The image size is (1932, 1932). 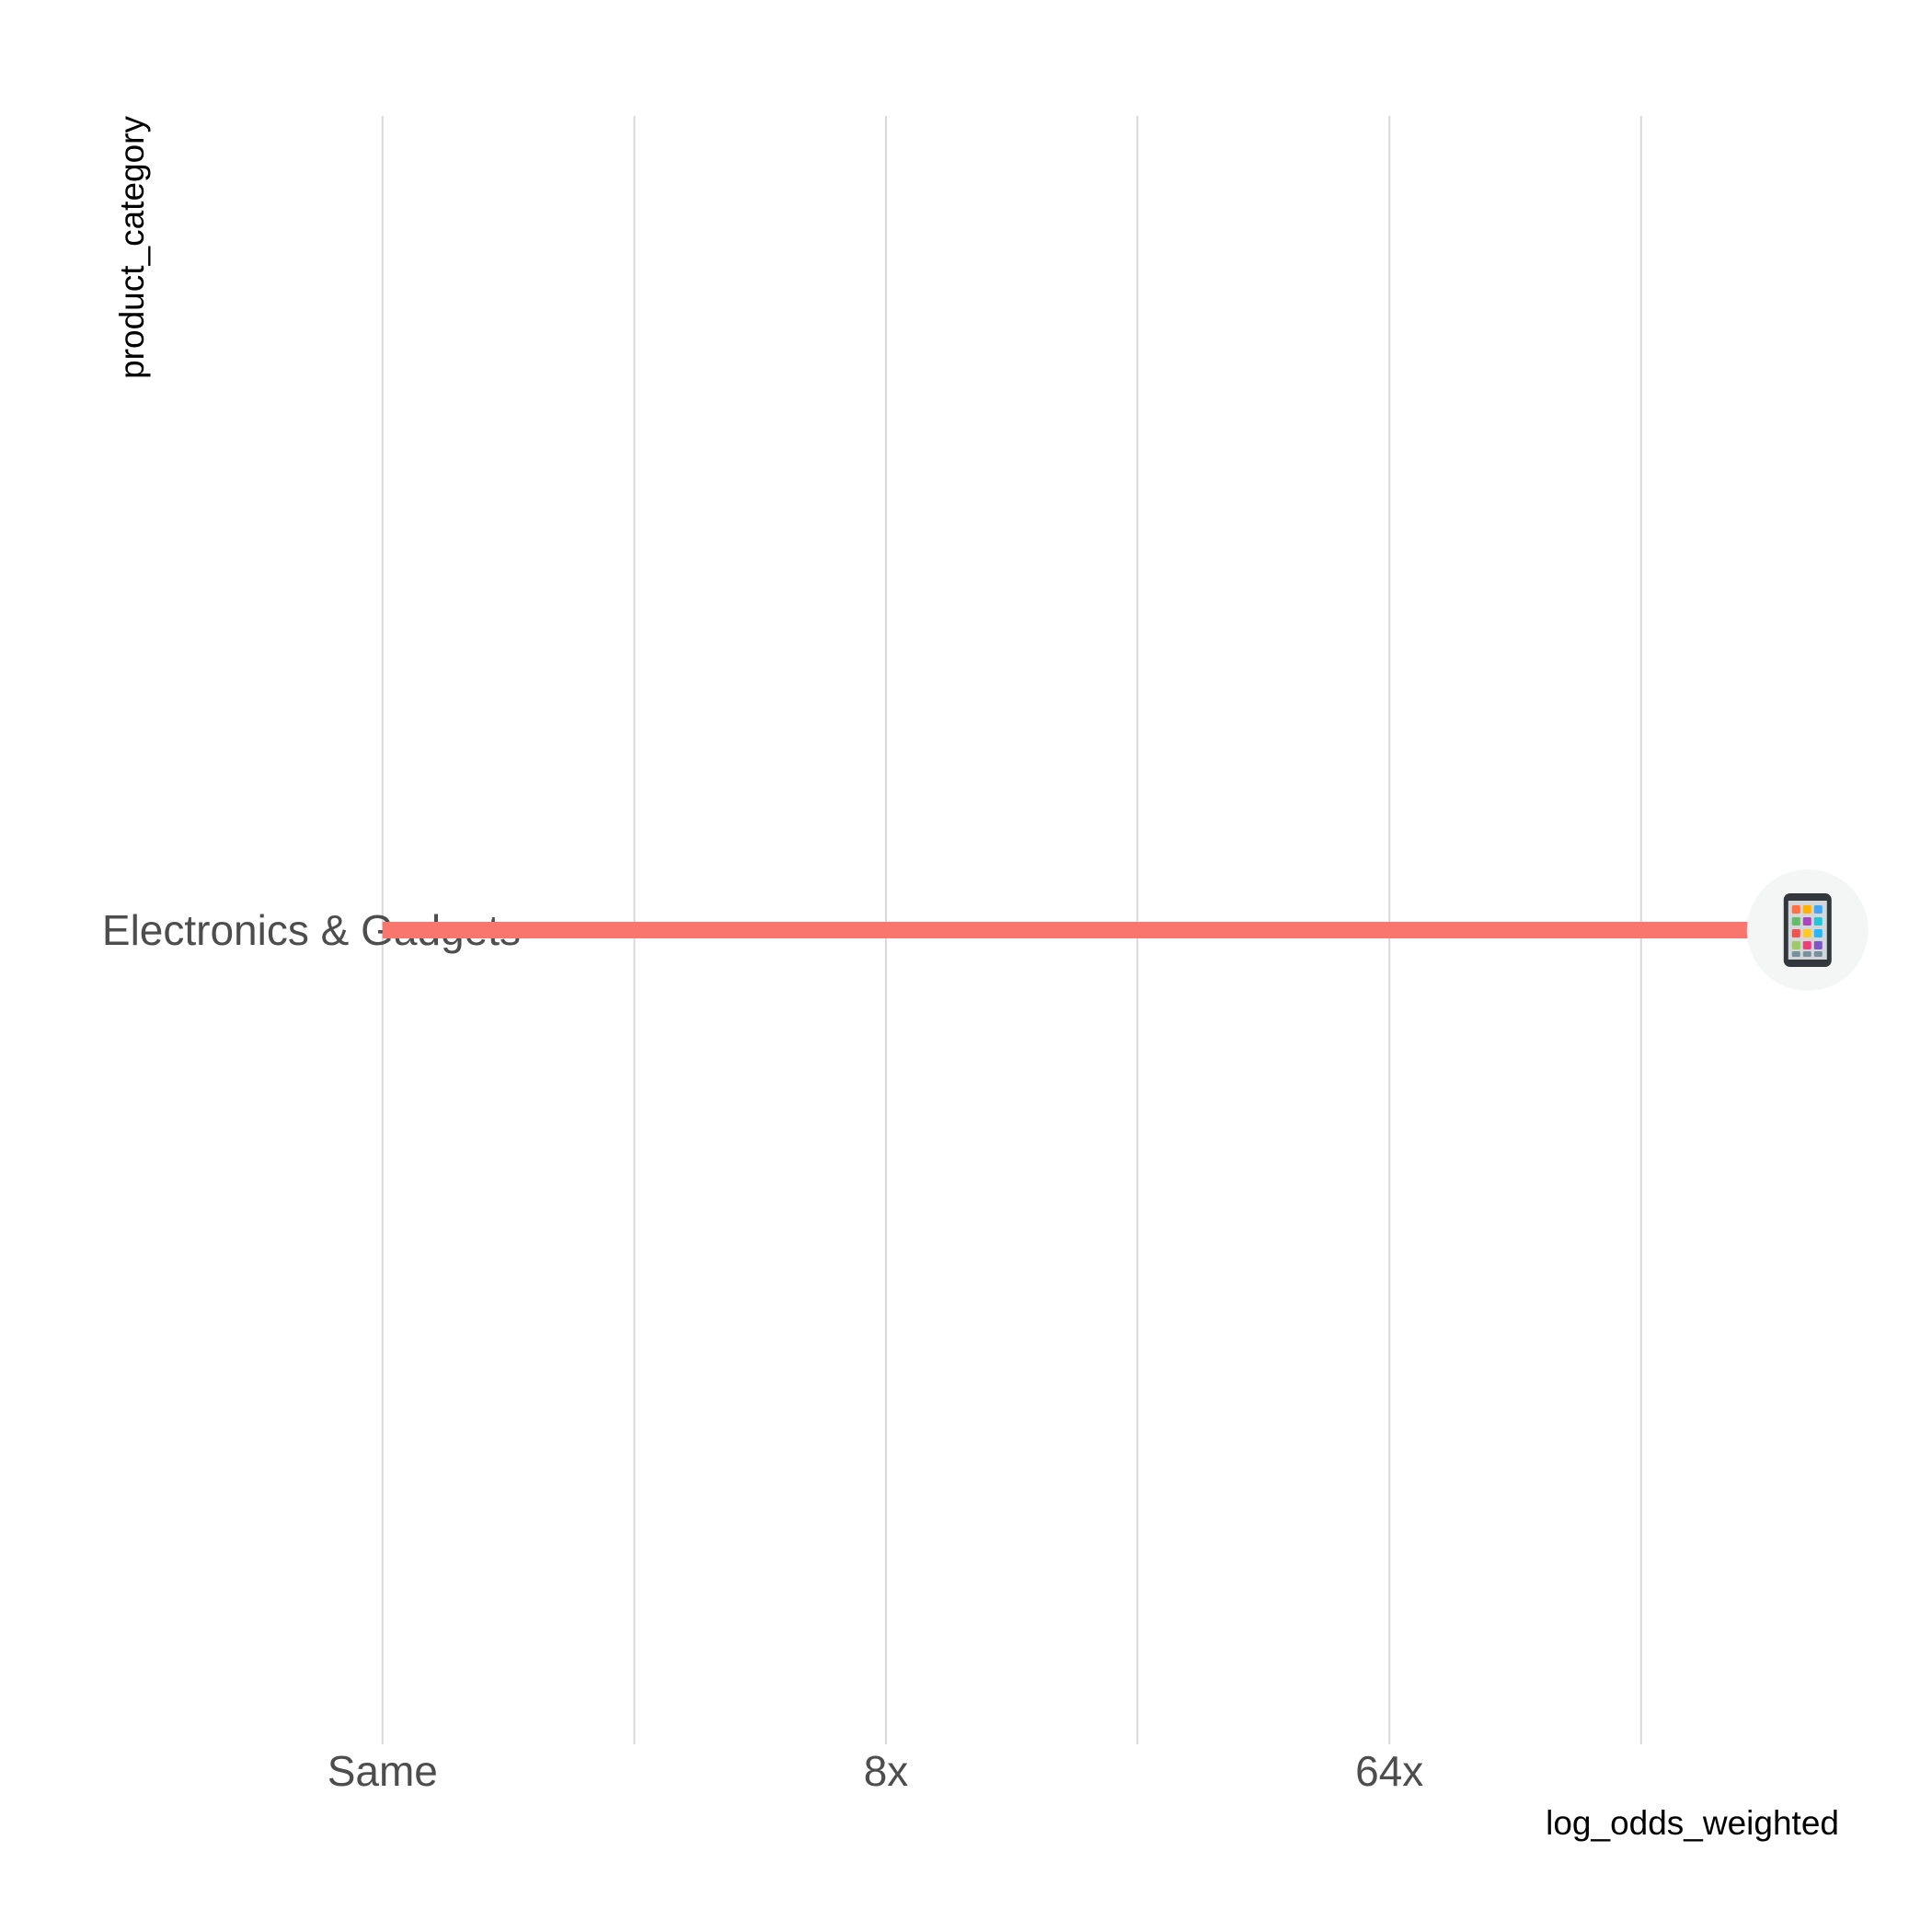 What do you see at coordinates (383, 1771) in the screenshot?
I see `x-tick-label-0: Same` at bounding box center [383, 1771].